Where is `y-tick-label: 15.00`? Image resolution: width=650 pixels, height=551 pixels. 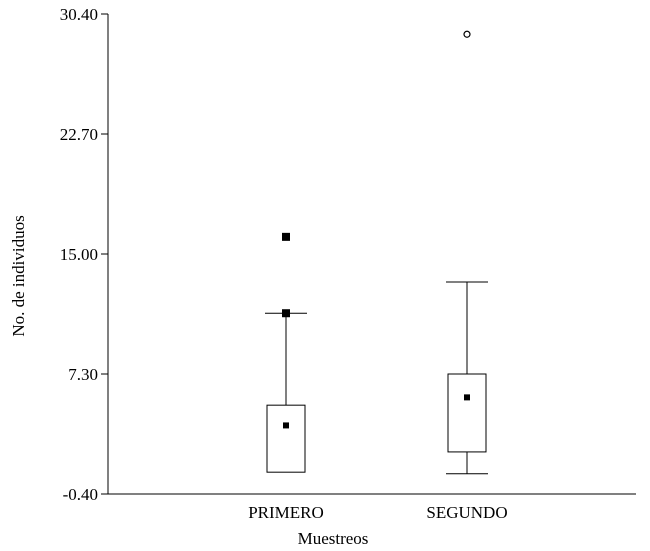
y-tick-label: 15.00 is located at coordinates (79, 254).